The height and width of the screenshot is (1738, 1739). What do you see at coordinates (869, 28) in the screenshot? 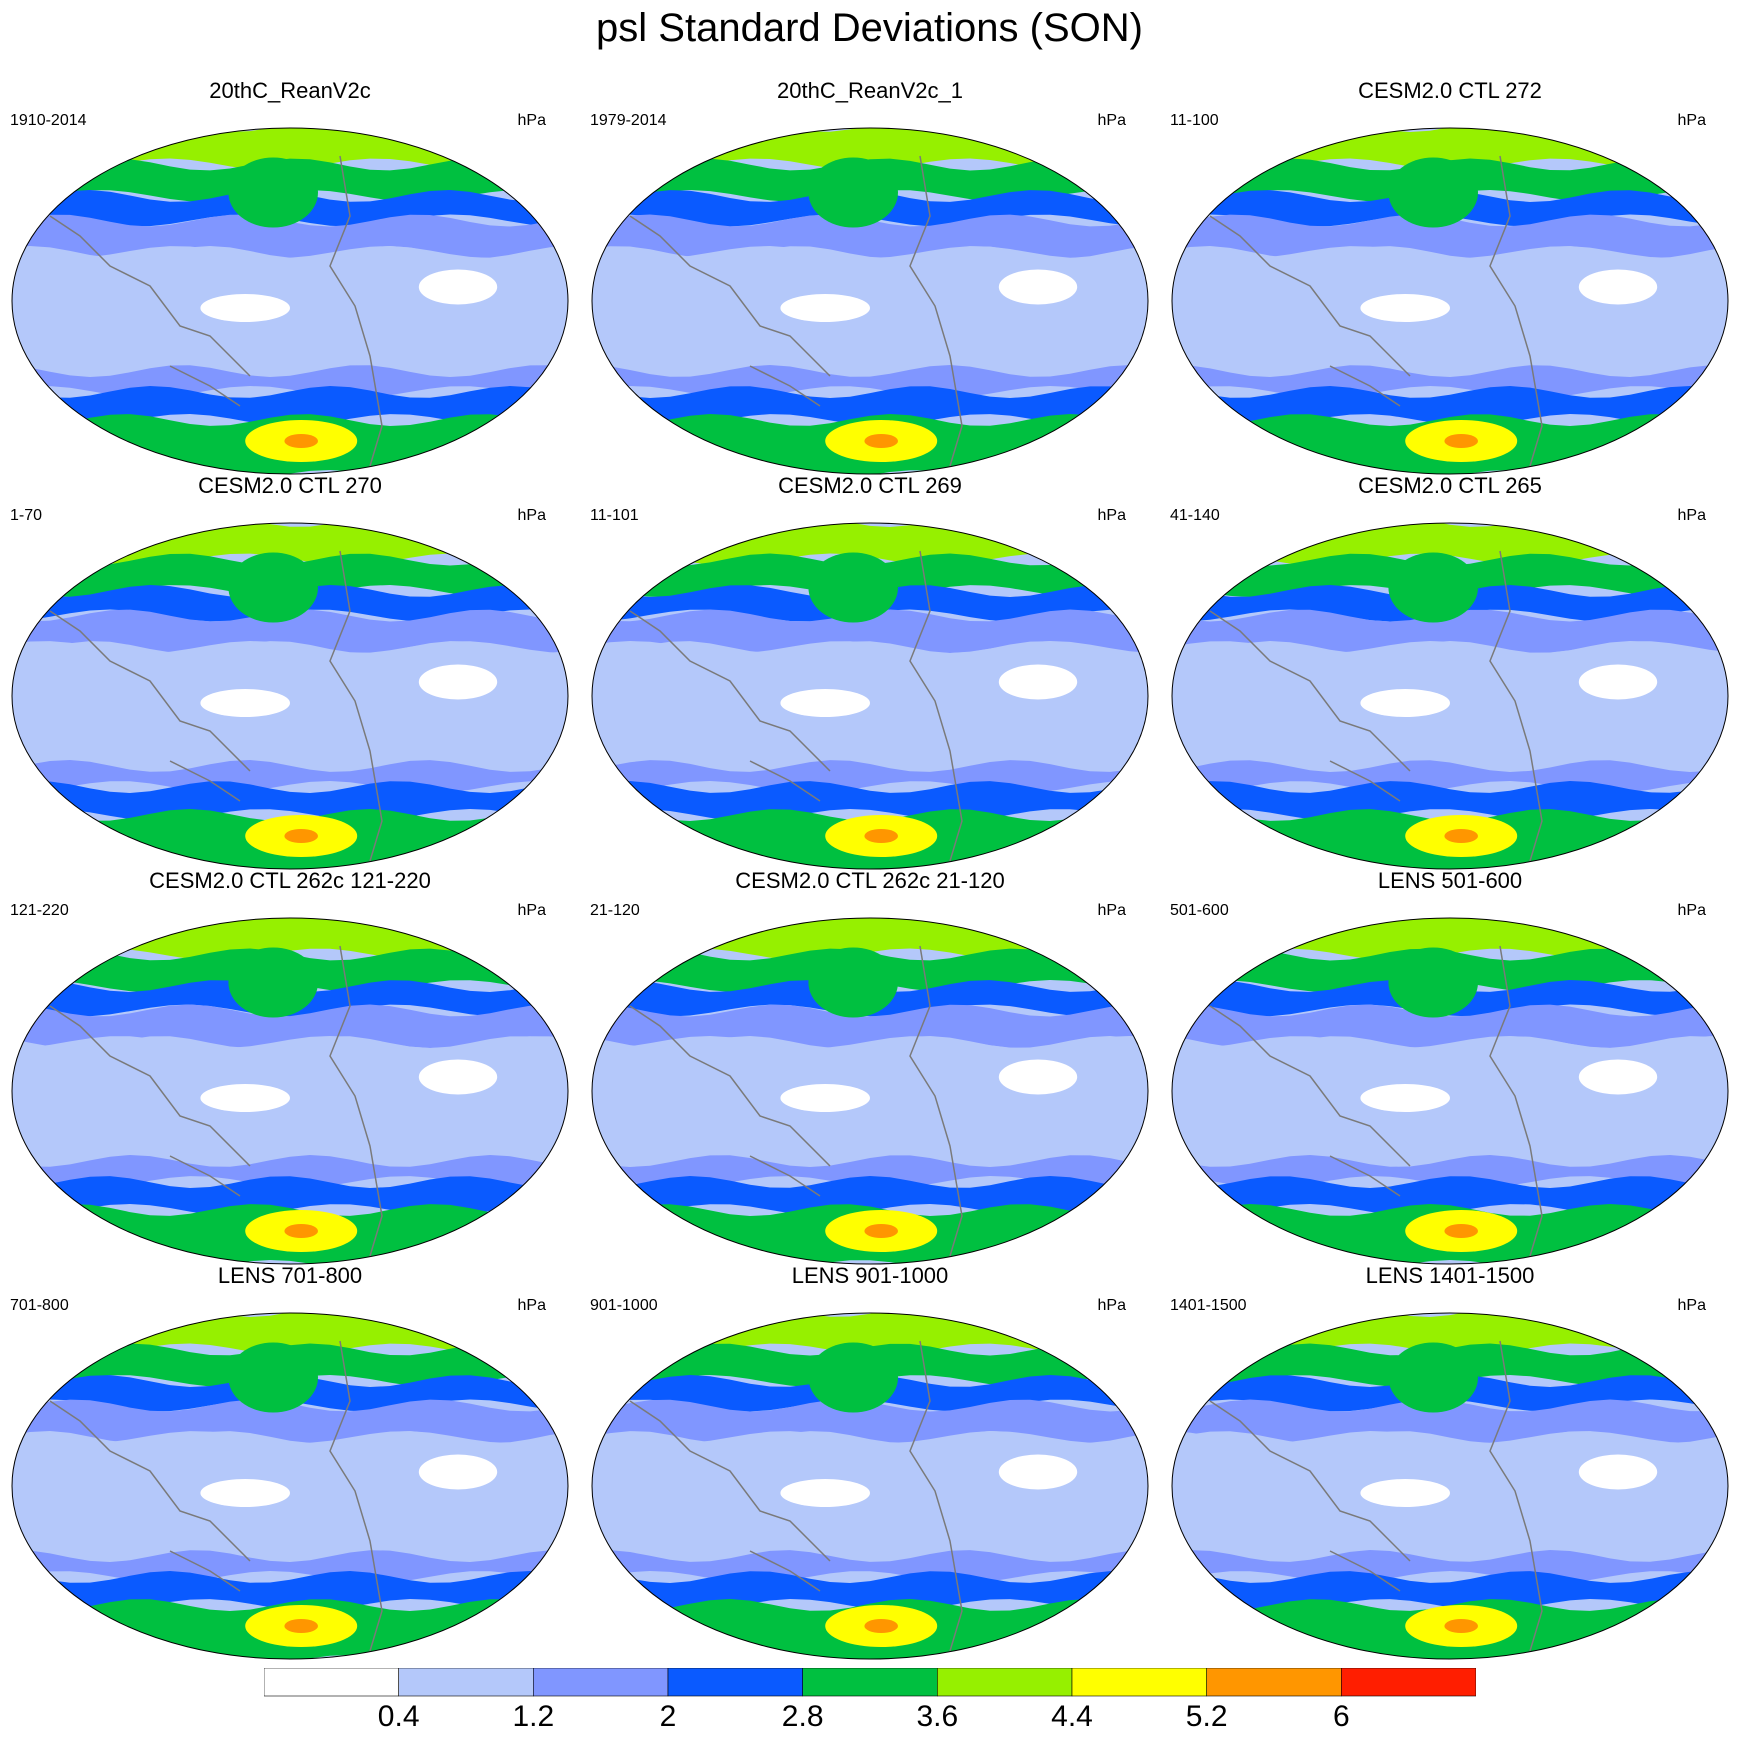
I see `figure-title: psl Standard Deviations (SON)` at bounding box center [869, 28].